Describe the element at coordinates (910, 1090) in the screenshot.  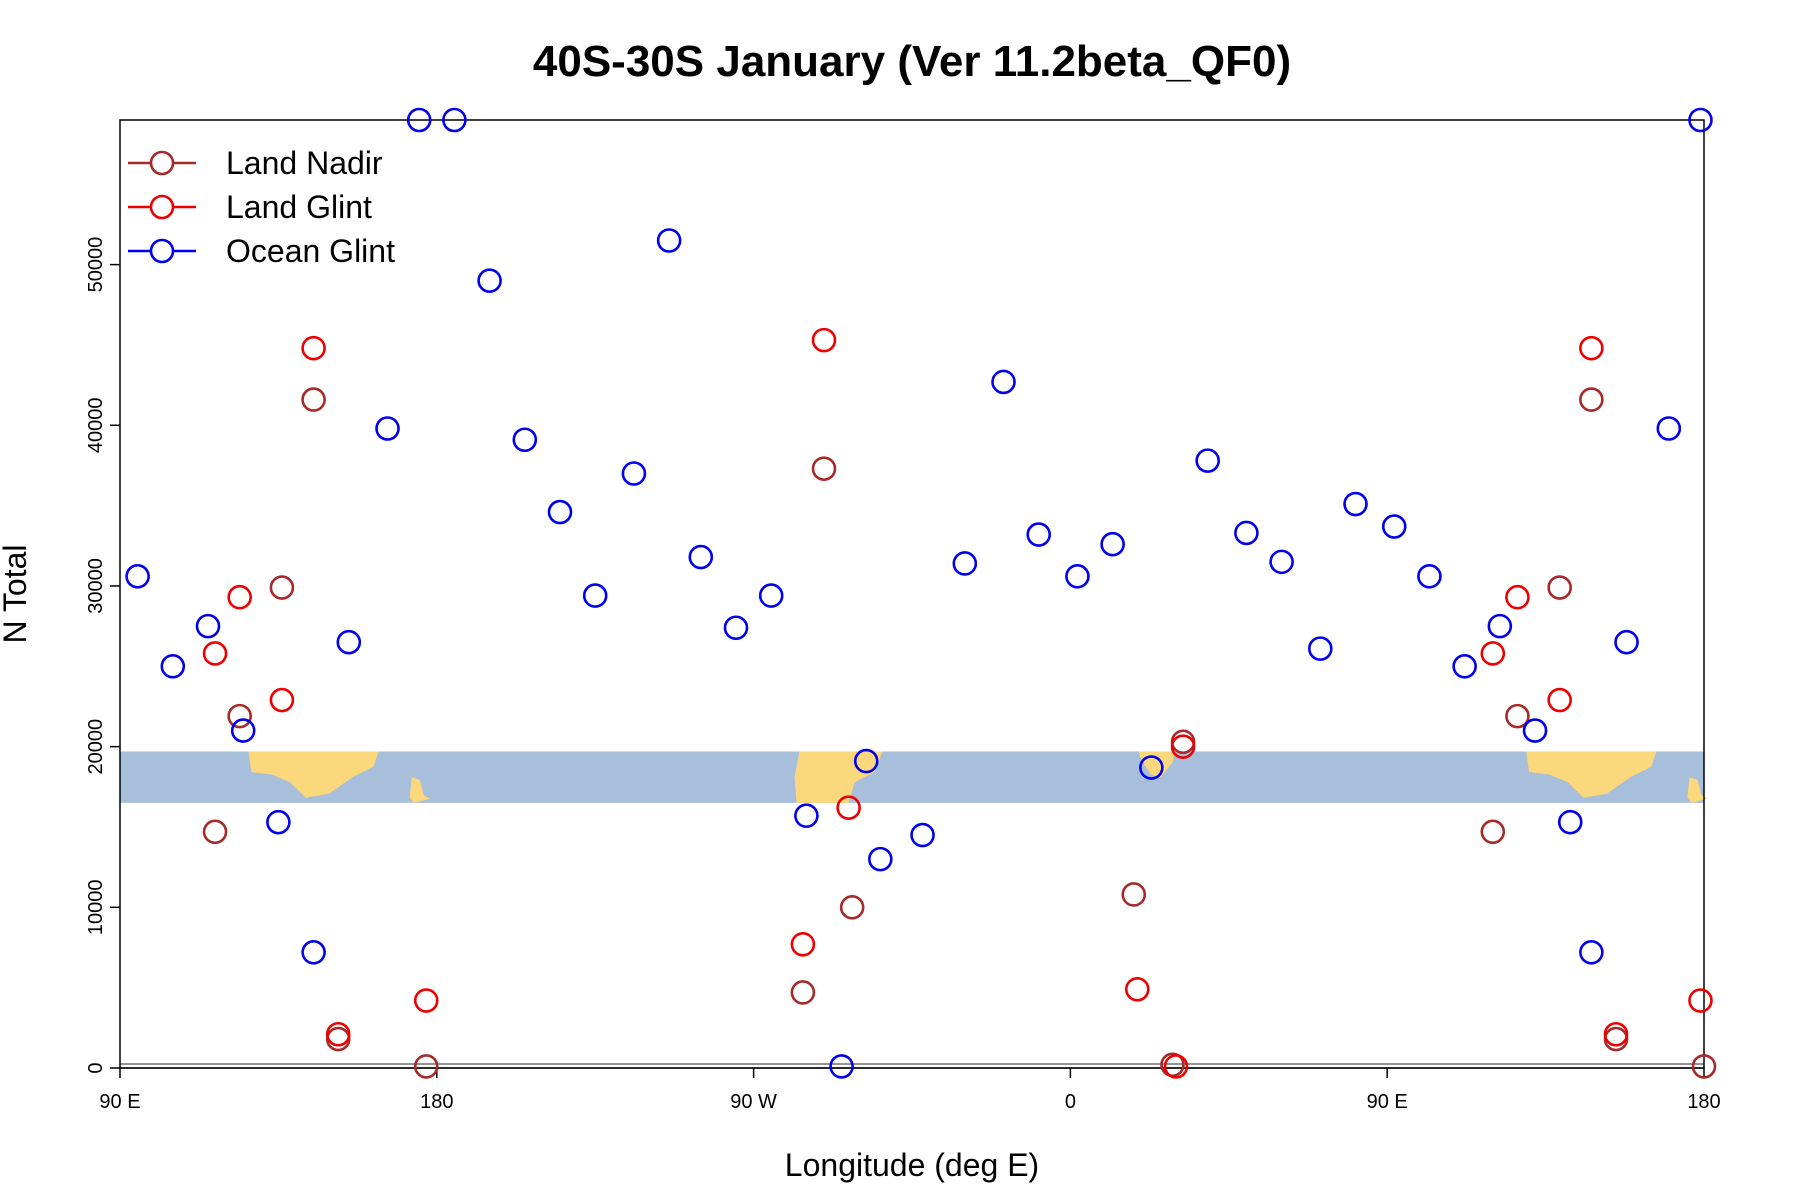
I see `x-axis: 90 E 180 90 W 0 90 E 180` at that location.